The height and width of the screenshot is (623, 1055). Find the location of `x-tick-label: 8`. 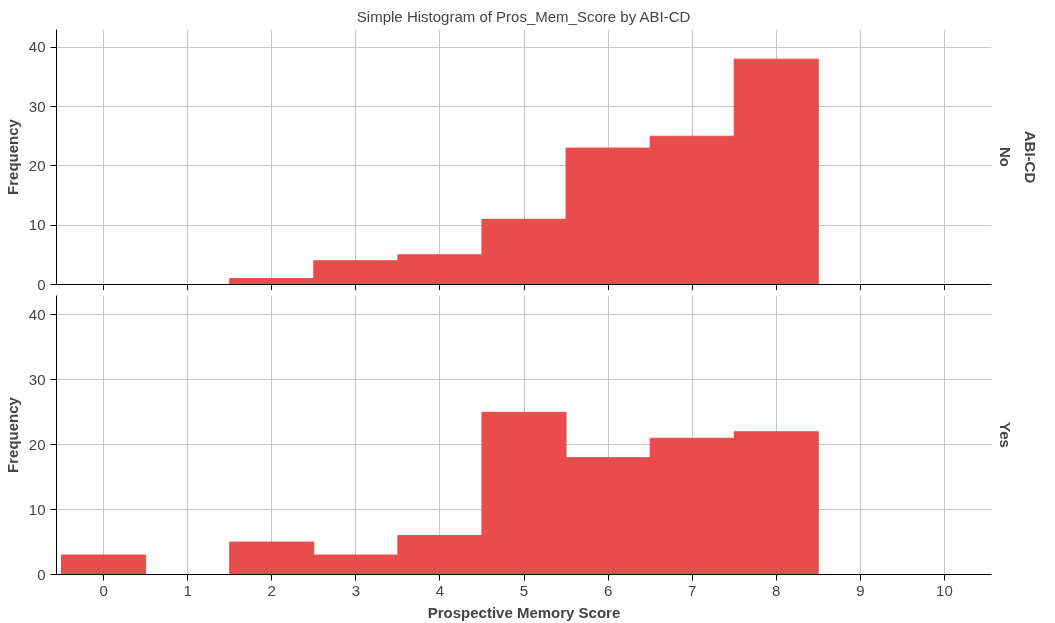

x-tick-label: 8 is located at coordinates (776, 590).